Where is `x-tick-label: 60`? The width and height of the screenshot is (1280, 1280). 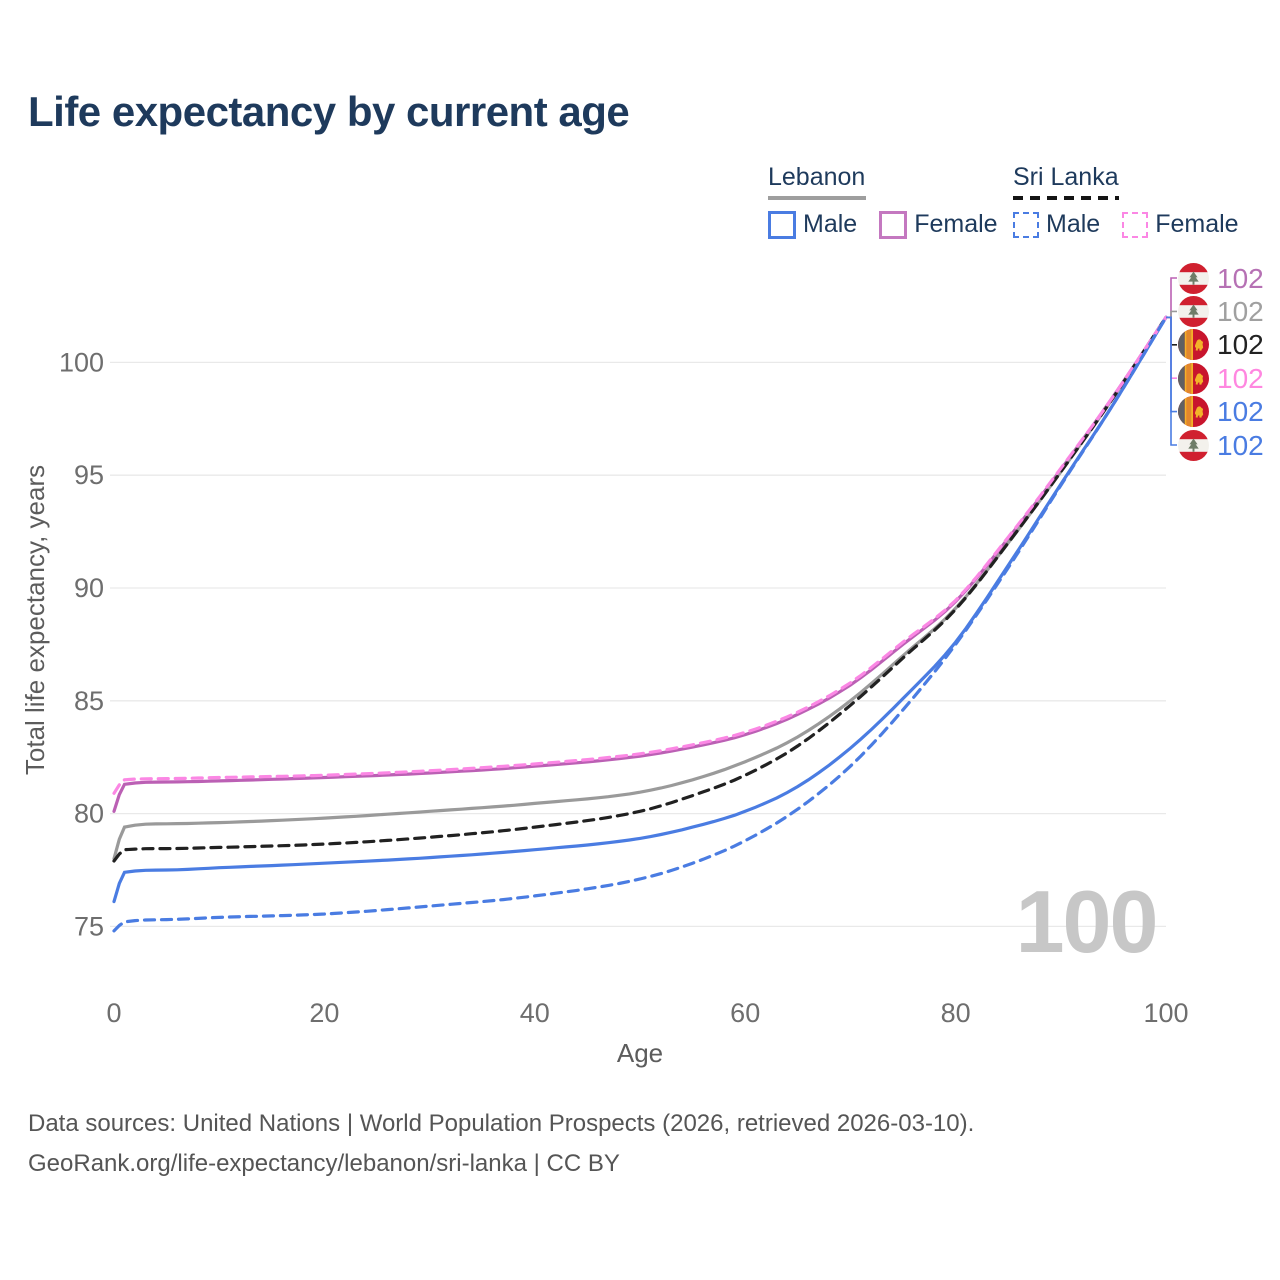 x-tick-label: 60 is located at coordinates (745, 1013).